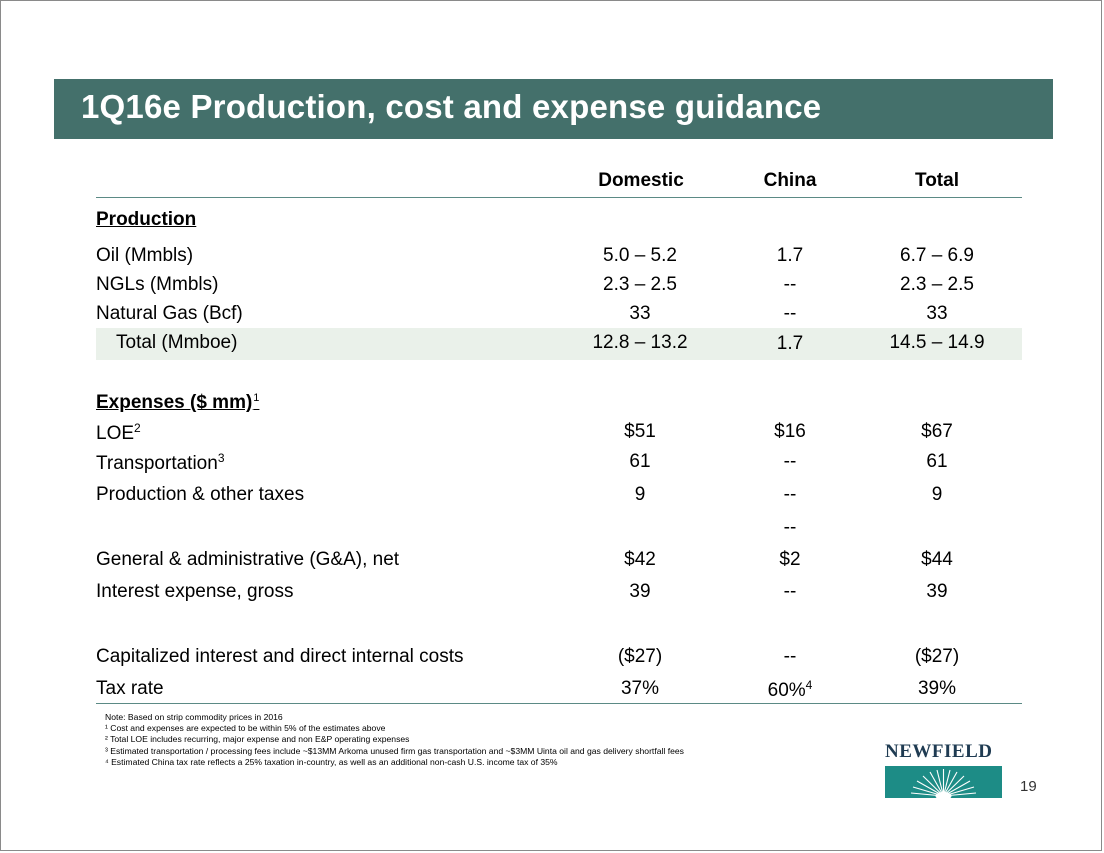 This screenshot has width=1104, height=853. I want to click on domestic-value: $51, so click(640, 431).